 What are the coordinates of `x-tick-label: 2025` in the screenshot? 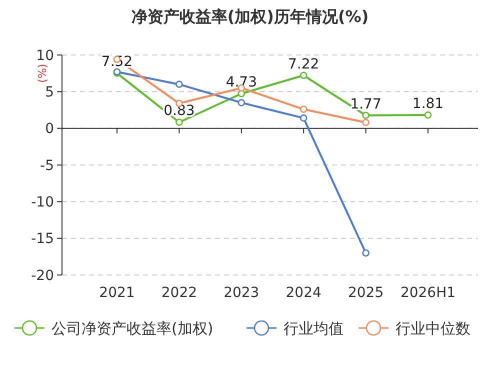 It's located at (366, 293).